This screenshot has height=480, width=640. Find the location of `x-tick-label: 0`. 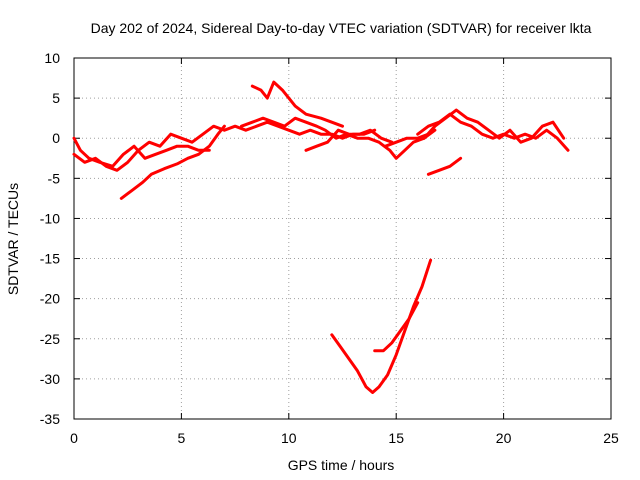

x-tick-label: 0 is located at coordinates (74, 438).